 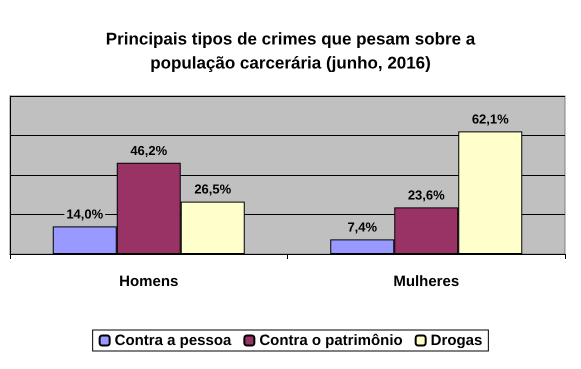 What do you see at coordinates (148, 281) in the screenshot?
I see `x-tick-label: Homens` at bounding box center [148, 281].